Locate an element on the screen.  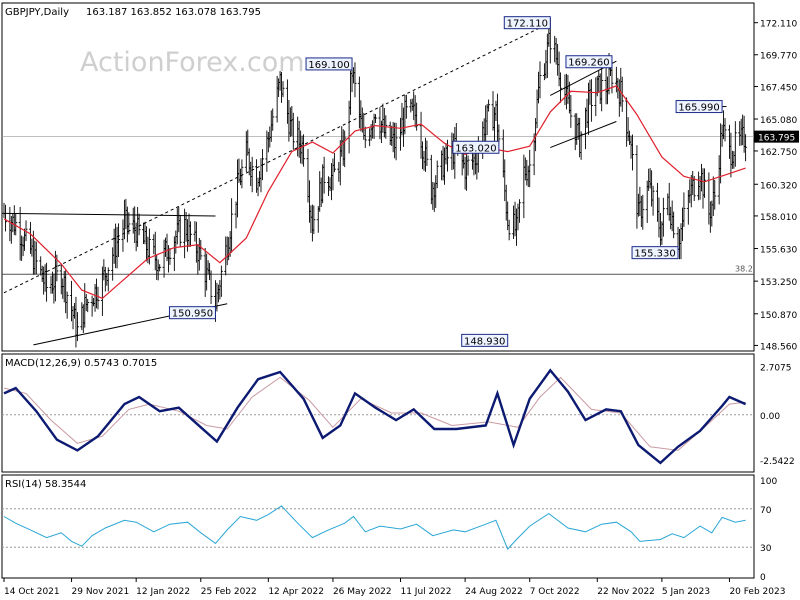
x-tick-label: 14 Oct 2021 is located at coordinates (32, 592).